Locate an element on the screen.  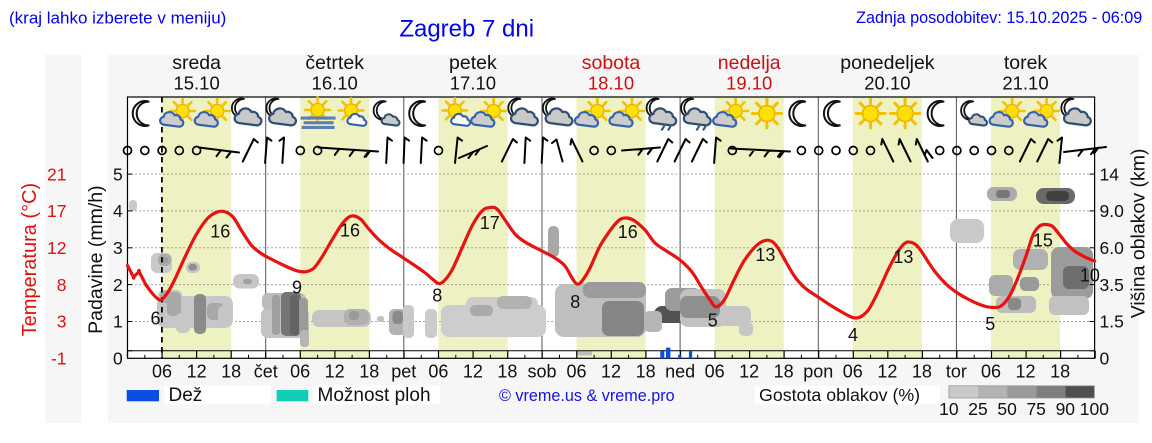
svg-text: 75 is located at coordinates (1035, 409).